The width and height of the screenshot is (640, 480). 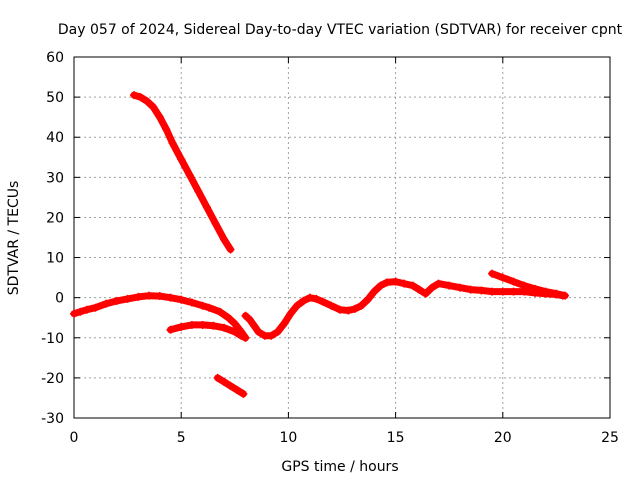 I want to click on y-tick-label: 0, so click(x=59, y=299).